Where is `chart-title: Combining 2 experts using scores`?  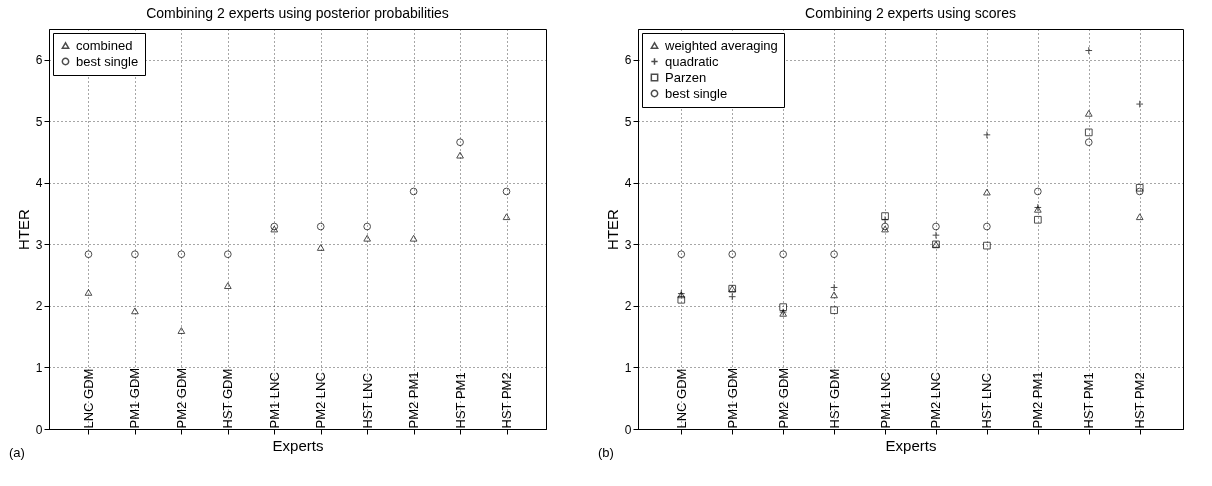 chart-title: Combining 2 experts using scores is located at coordinates (910, 13).